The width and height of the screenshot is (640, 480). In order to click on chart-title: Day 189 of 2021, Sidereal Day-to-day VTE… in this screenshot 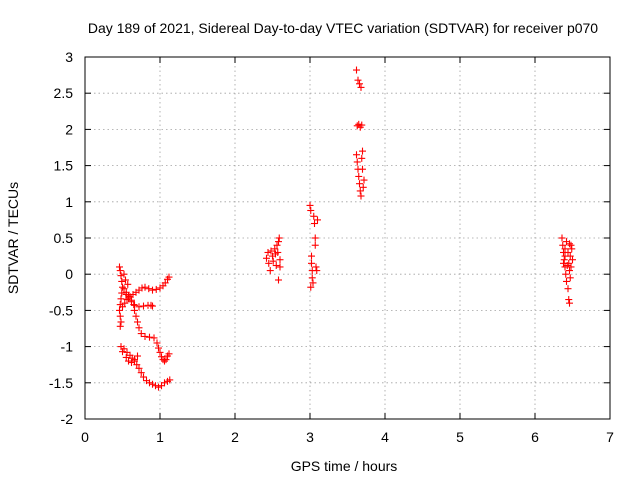, I will do `click(343, 28)`.